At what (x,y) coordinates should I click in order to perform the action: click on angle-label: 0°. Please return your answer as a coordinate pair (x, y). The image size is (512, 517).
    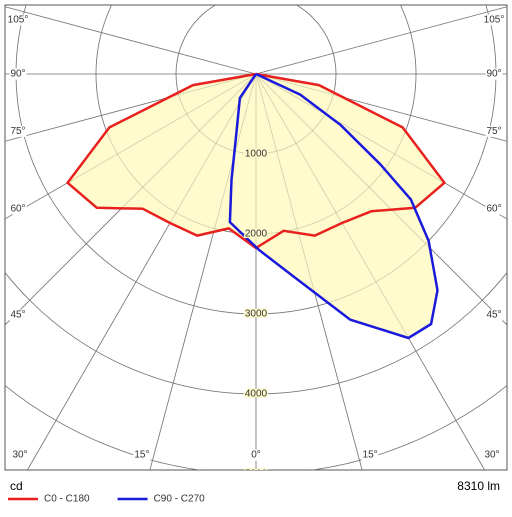
    Looking at the image, I should click on (256, 455).